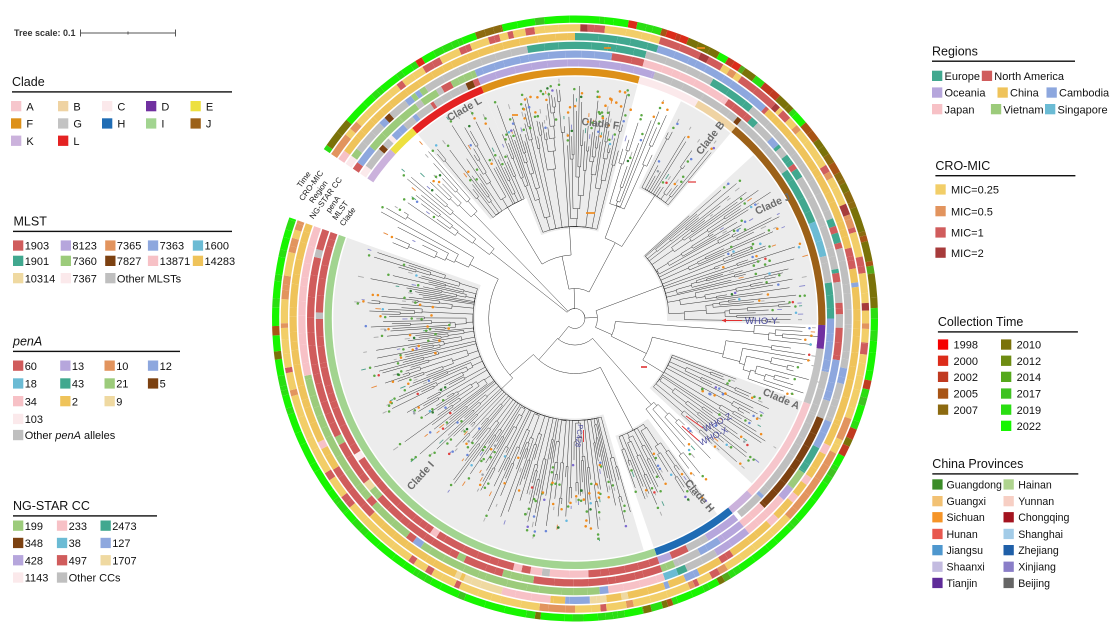 This screenshot has height=639, width=1112. I want to click on svg-text: 497, so click(78, 561).